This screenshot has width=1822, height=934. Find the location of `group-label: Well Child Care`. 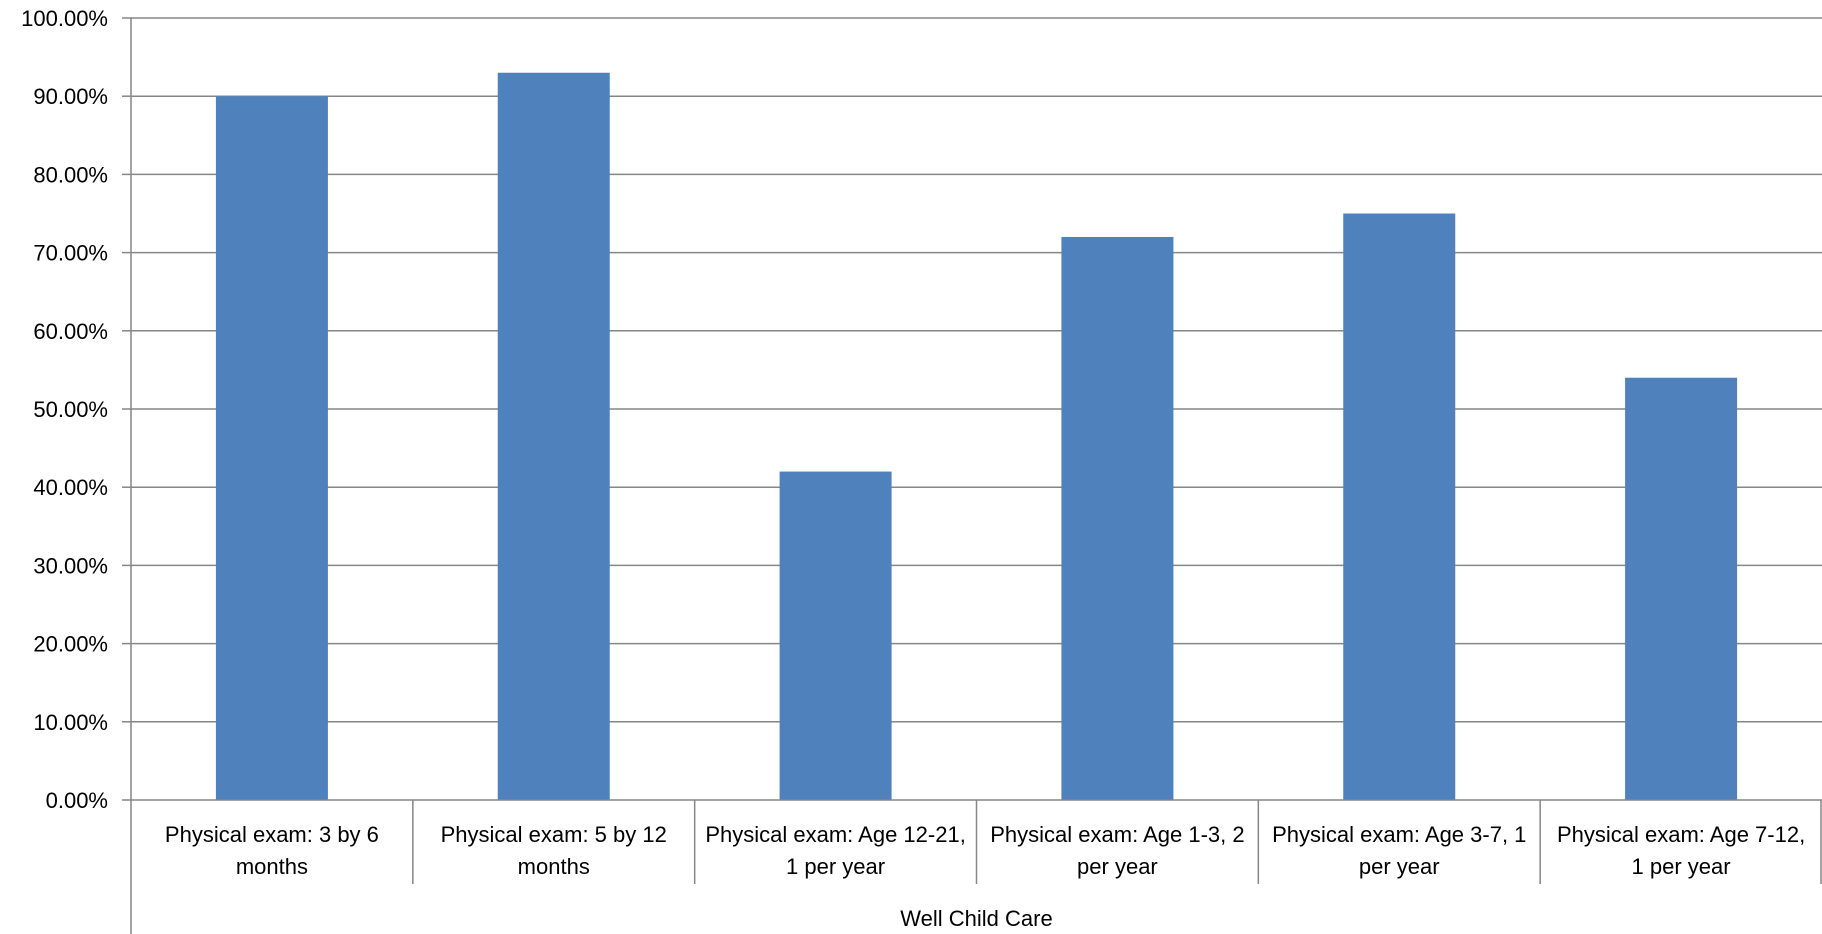

group-label: Well Child Care is located at coordinates (976, 918).